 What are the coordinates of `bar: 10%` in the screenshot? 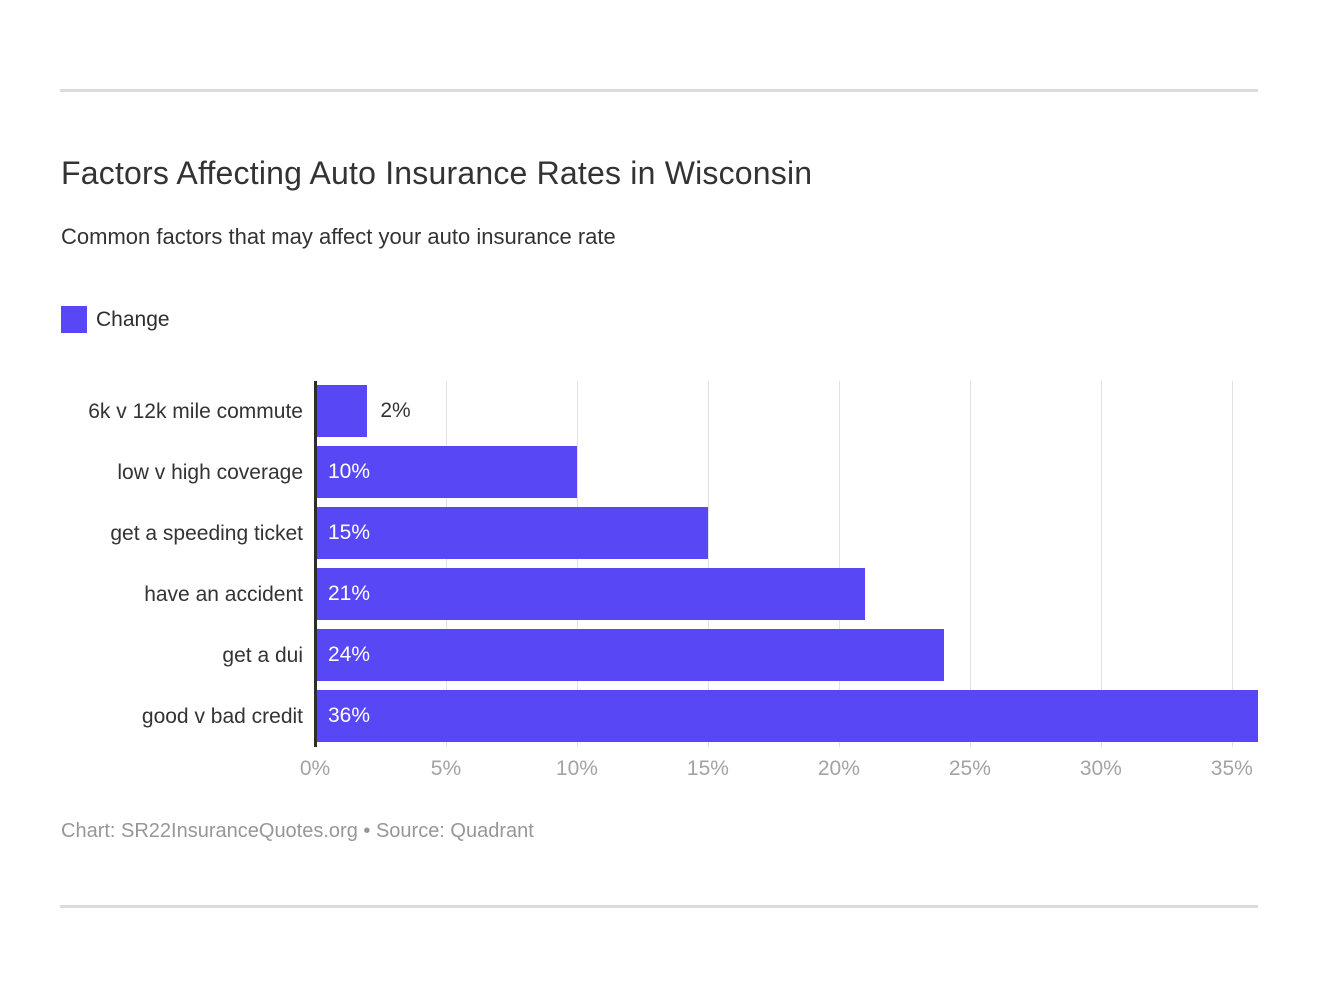 It's located at (446, 472).